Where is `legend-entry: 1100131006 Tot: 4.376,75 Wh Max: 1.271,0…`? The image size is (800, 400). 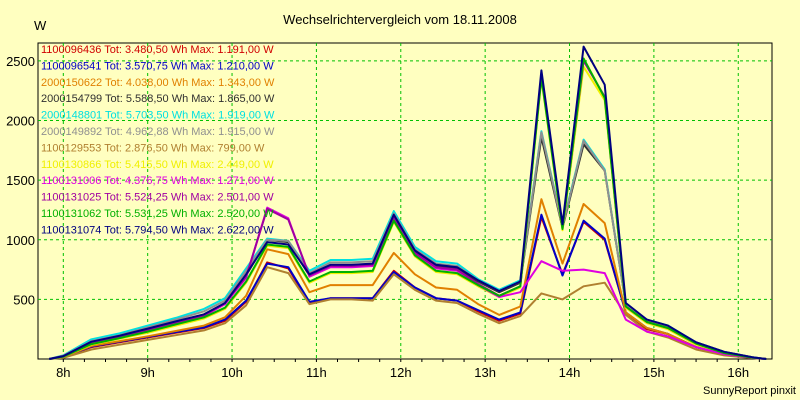
legend-entry: 1100131006 Tot: 4.376,75 Wh Max: 1.271,0… is located at coordinates (157, 181).